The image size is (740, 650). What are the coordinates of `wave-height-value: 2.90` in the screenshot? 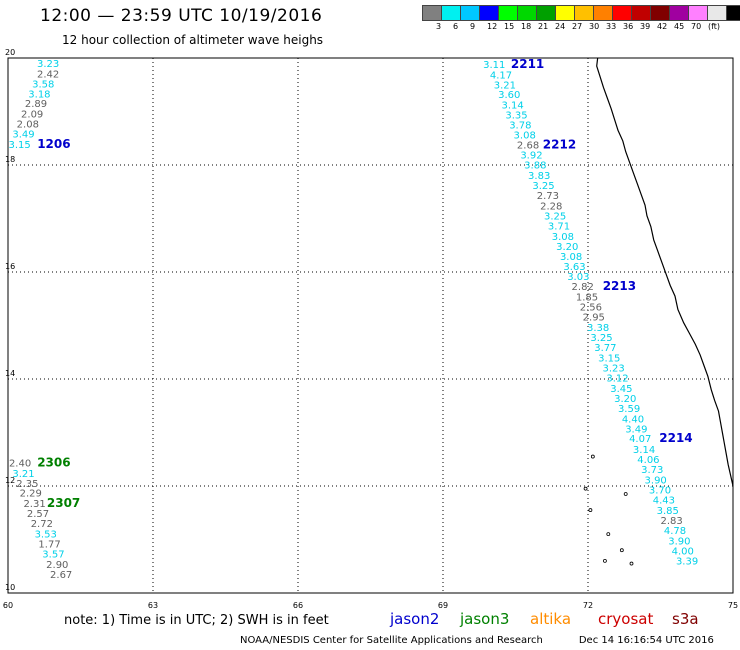 It's located at (57, 565).